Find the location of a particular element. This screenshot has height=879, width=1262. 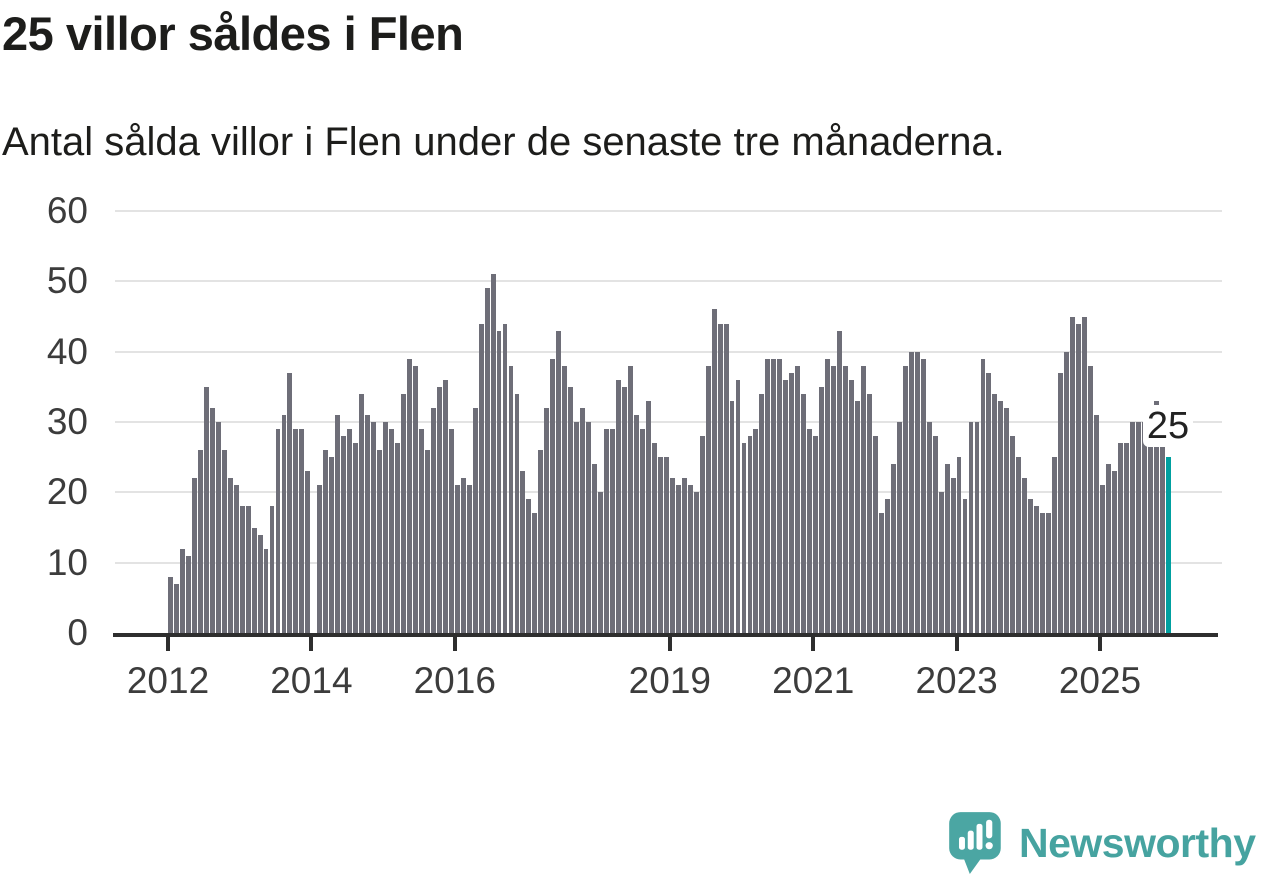

gridline is located at coordinates (668, 281).